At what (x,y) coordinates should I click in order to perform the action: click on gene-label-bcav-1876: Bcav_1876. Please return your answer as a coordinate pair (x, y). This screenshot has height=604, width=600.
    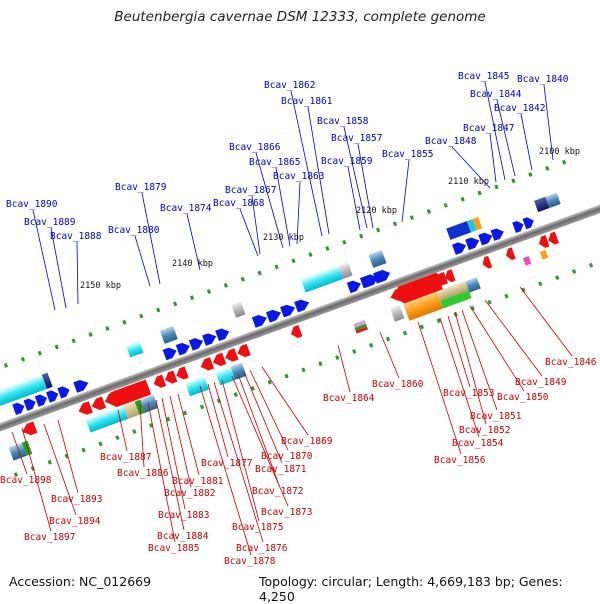
    Looking at the image, I should click on (262, 548).